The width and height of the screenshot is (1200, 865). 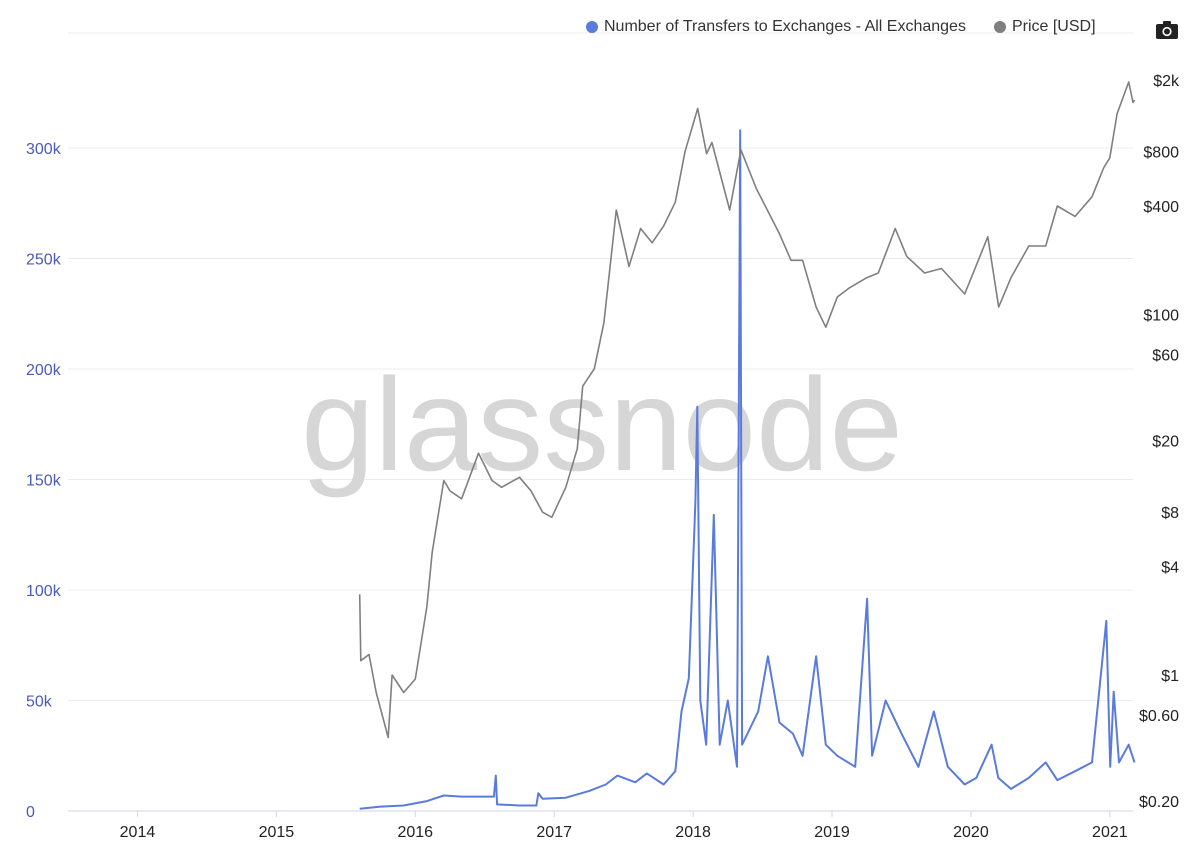 What do you see at coordinates (1159, 716) in the screenshot?
I see `right-tick-label: $0.60` at bounding box center [1159, 716].